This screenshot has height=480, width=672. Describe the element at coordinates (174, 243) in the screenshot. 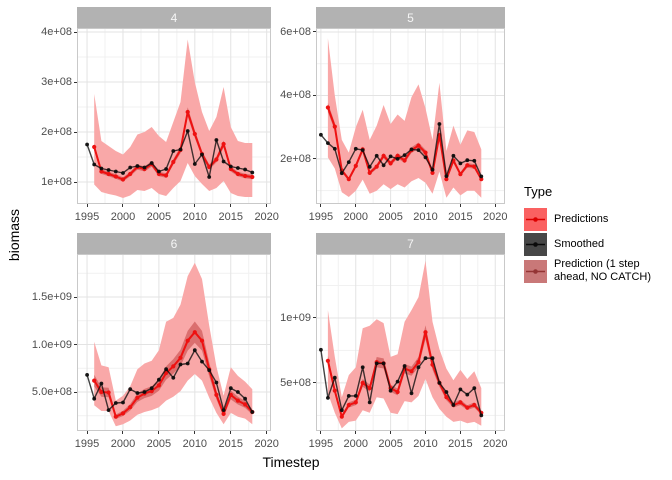

I see `facet-strip-6: 6` at that location.